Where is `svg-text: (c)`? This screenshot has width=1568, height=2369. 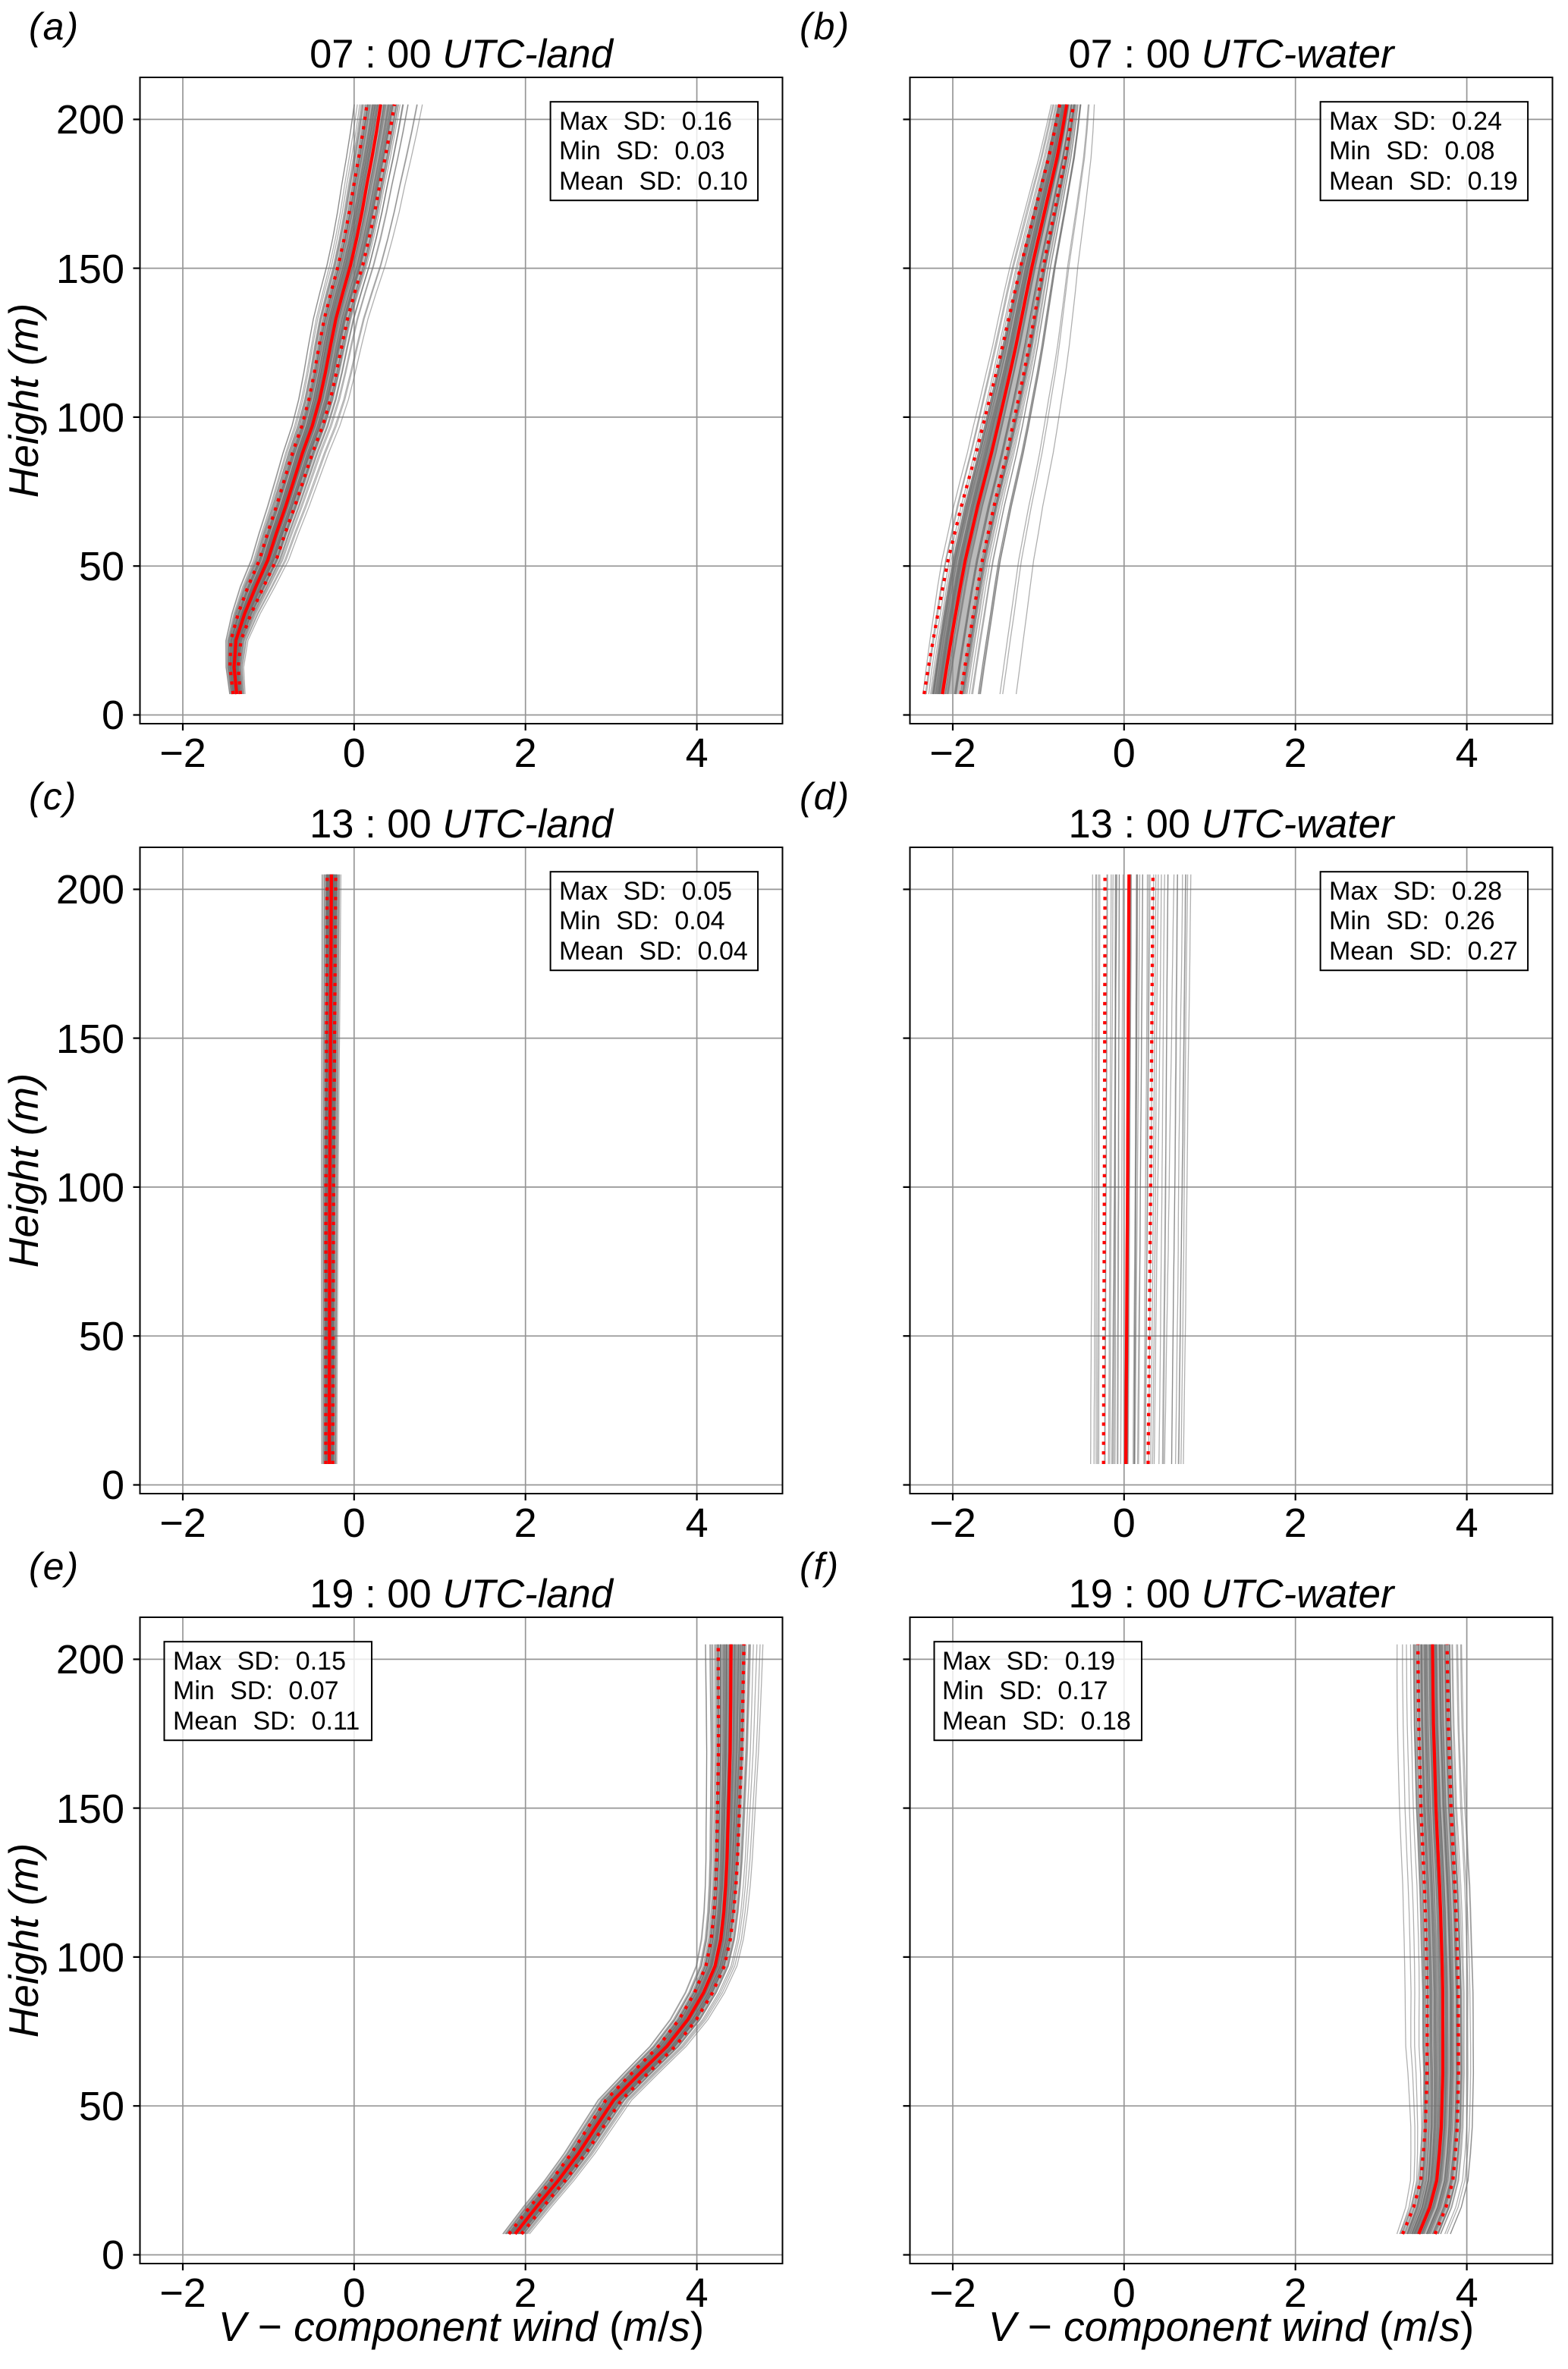
svg-text: (c) is located at coordinates (53, 797).